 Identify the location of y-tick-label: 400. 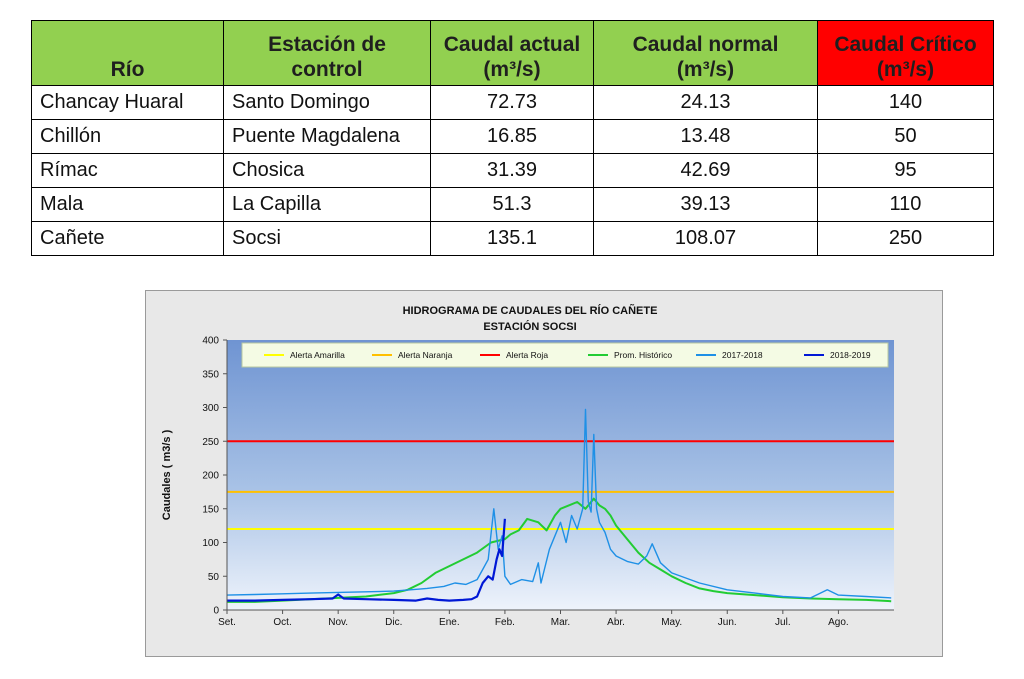
(210, 341).